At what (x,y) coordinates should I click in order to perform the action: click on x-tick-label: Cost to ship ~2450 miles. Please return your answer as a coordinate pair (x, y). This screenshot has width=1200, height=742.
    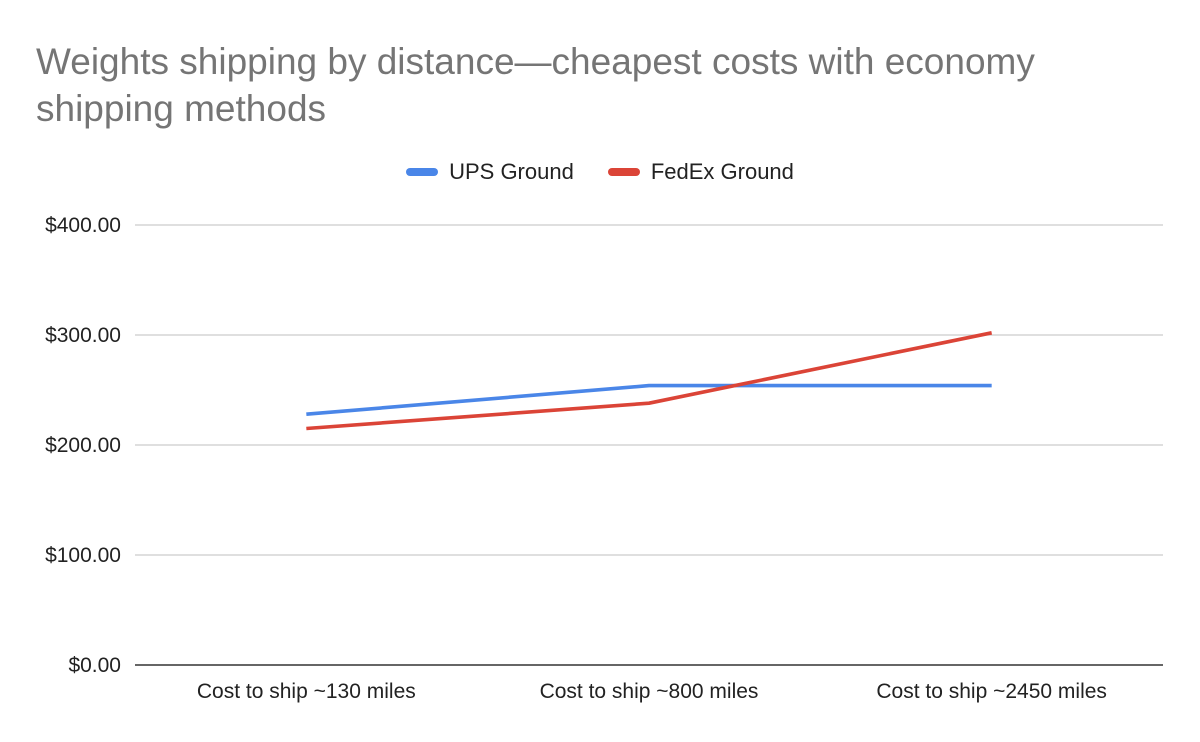
    Looking at the image, I should click on (991, 691).